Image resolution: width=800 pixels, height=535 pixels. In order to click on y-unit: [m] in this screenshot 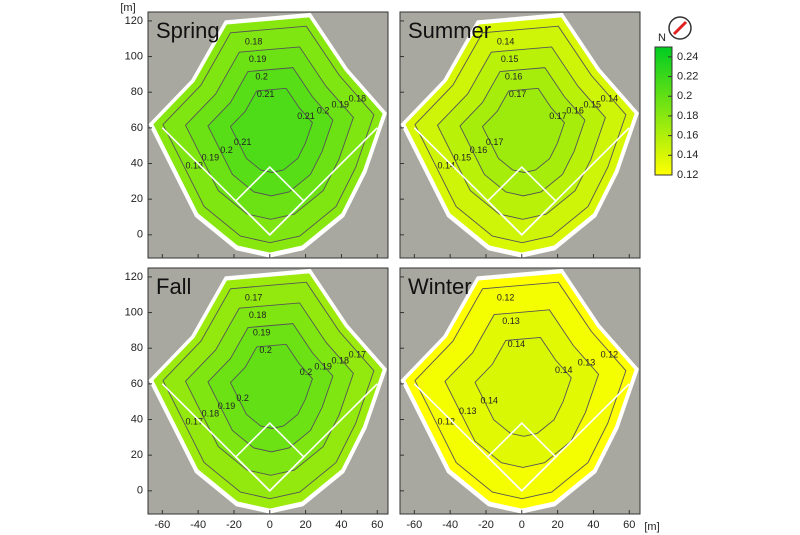, I will do `click(127, 8)`.